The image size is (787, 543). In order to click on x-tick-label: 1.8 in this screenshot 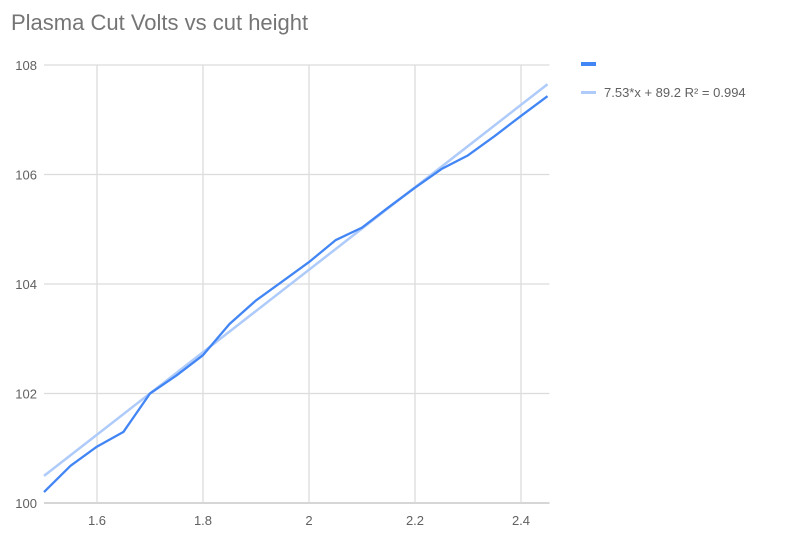, I will do `click(203, 520)`.